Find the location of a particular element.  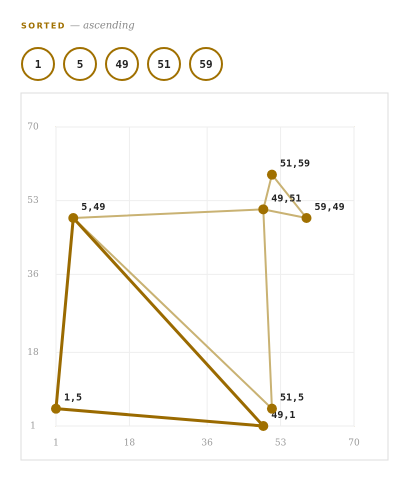

chip-label: 59 is located at coordinates (205, 64).